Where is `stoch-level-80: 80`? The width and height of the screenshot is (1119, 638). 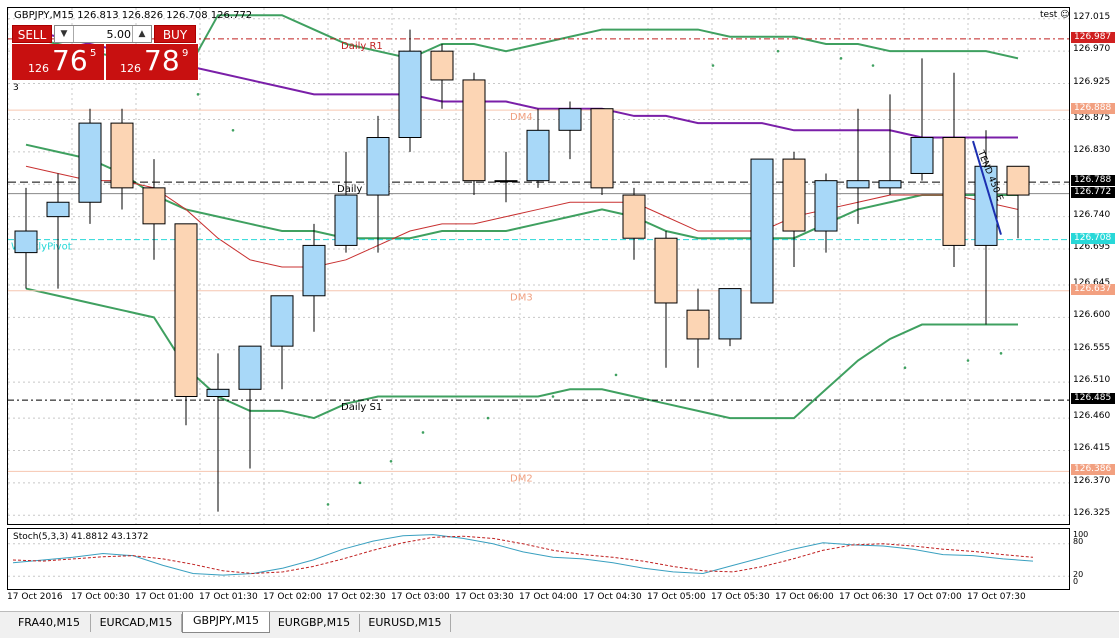 stoch-level-80: 80 is located at coordinates (1078, 541).